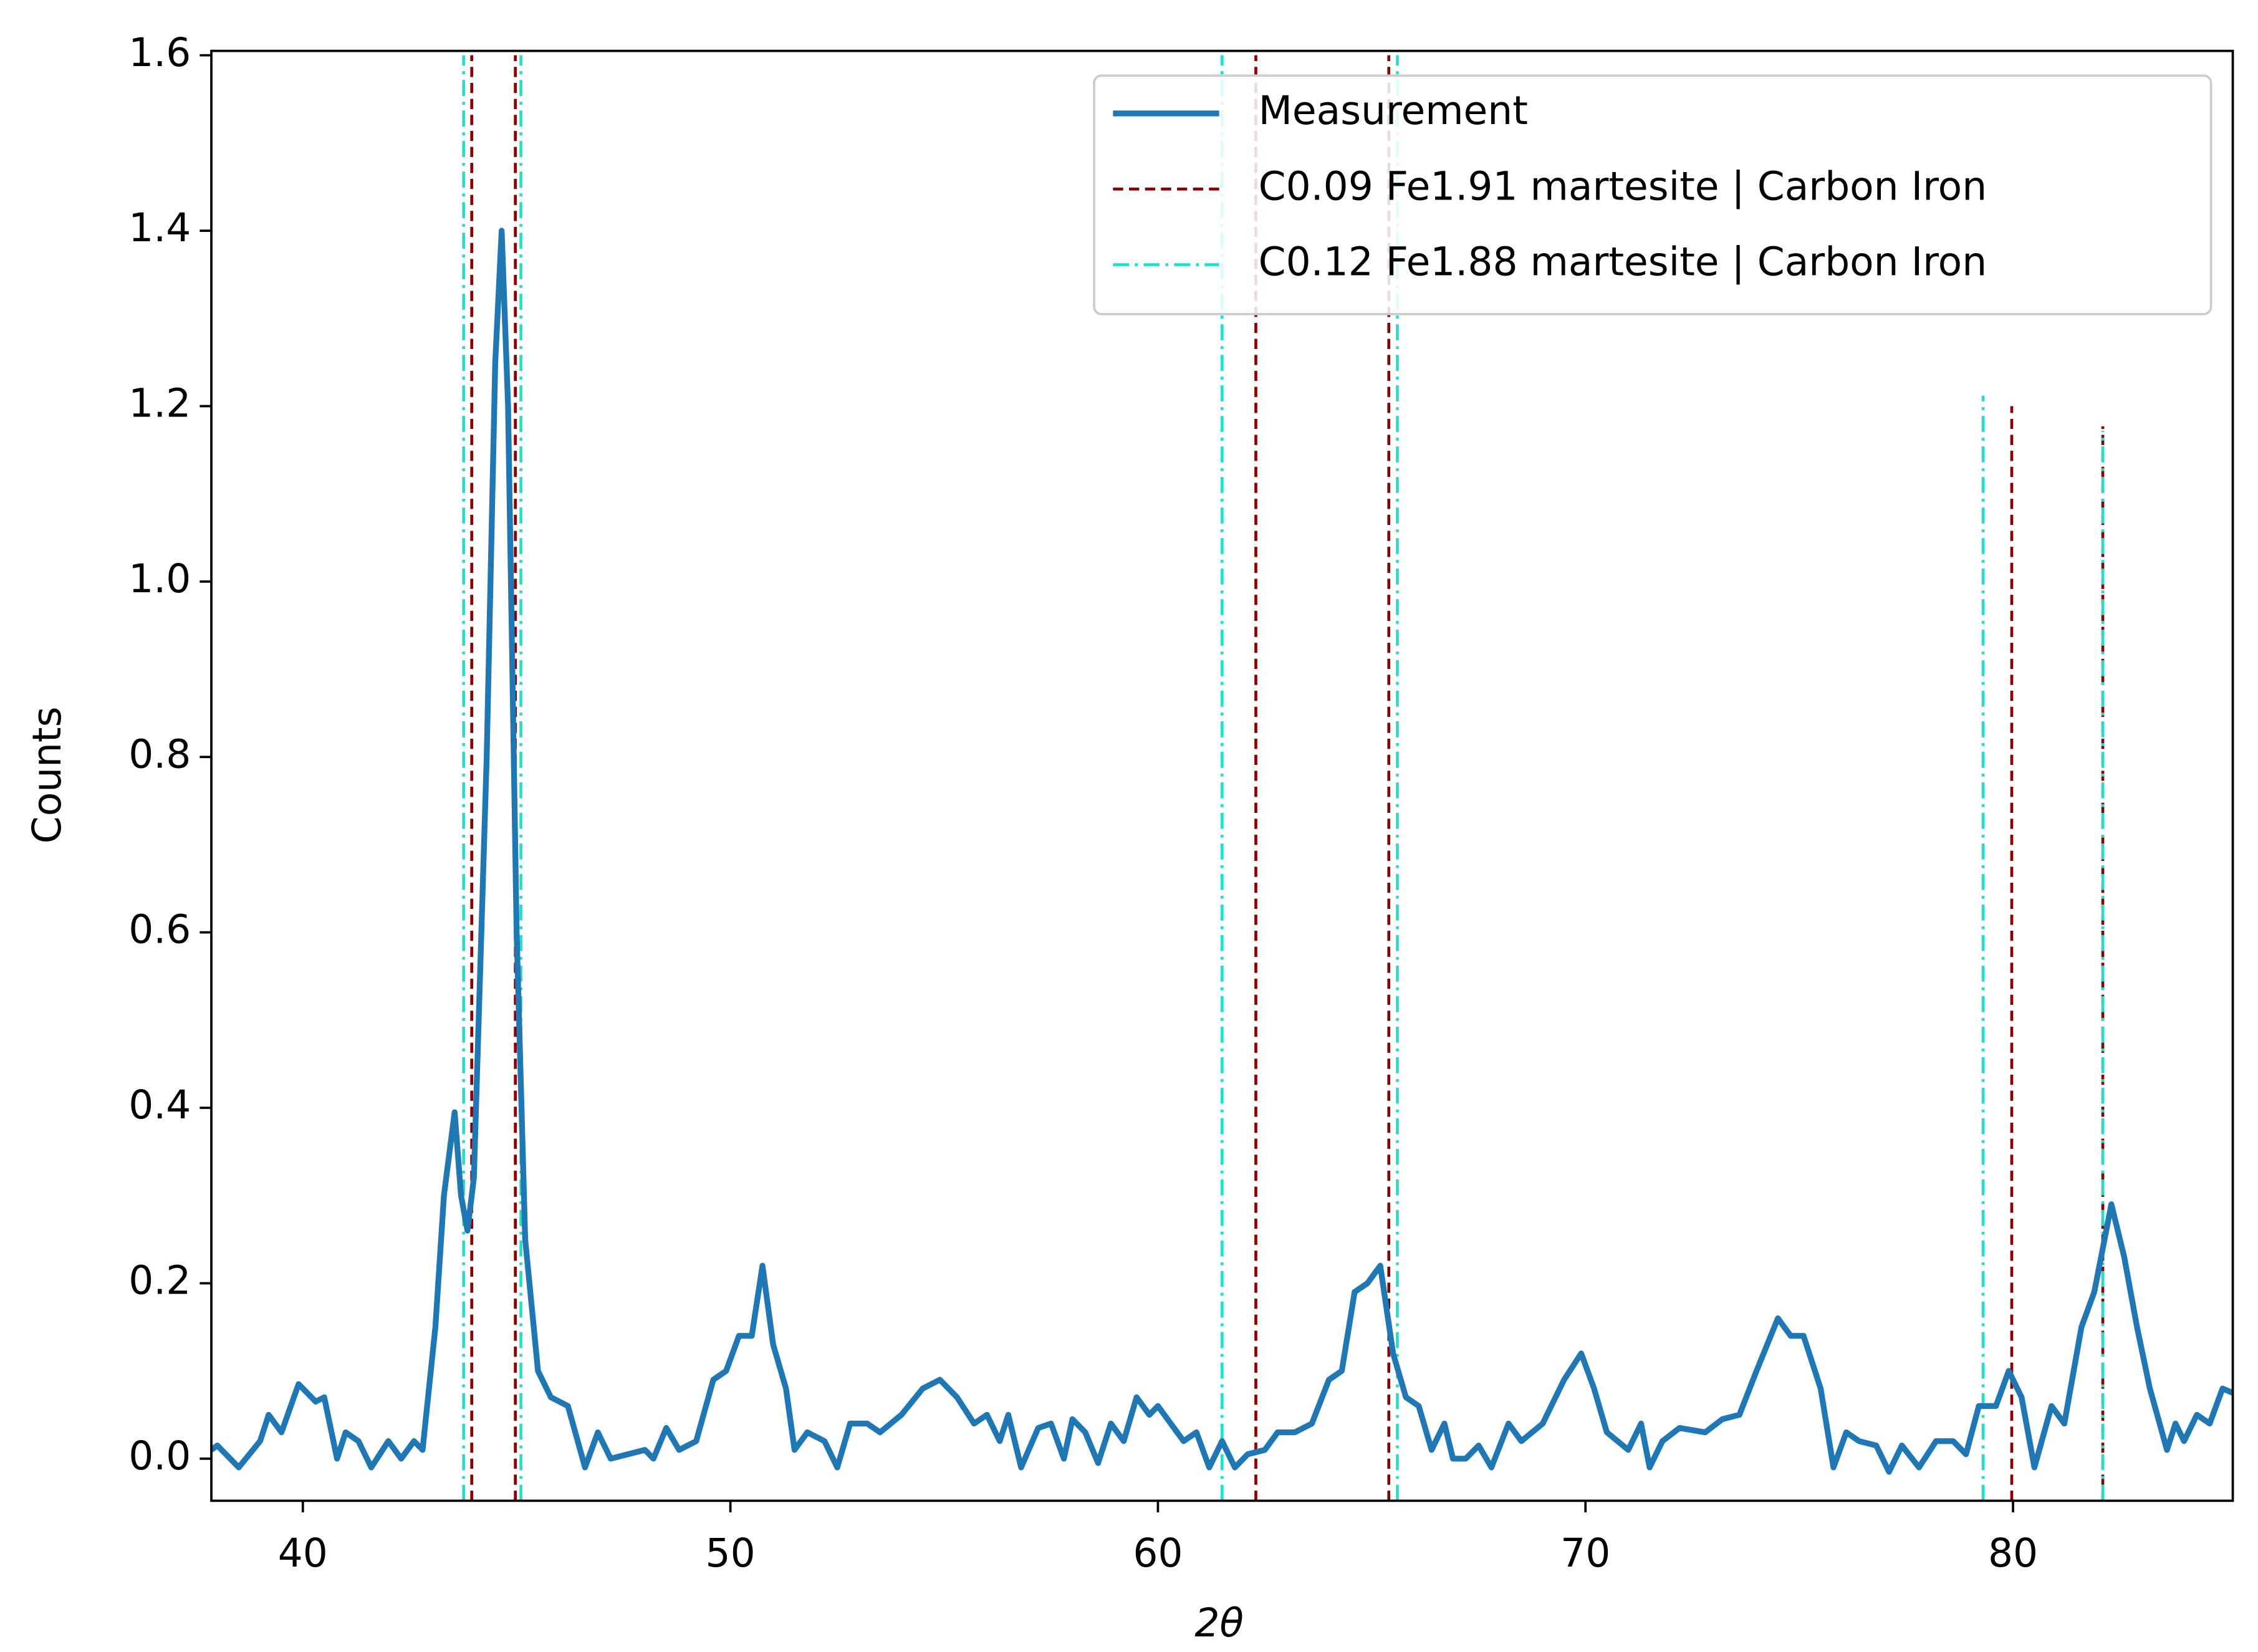  I want to click on y-tick-label: 1.2, so click(160, 403).